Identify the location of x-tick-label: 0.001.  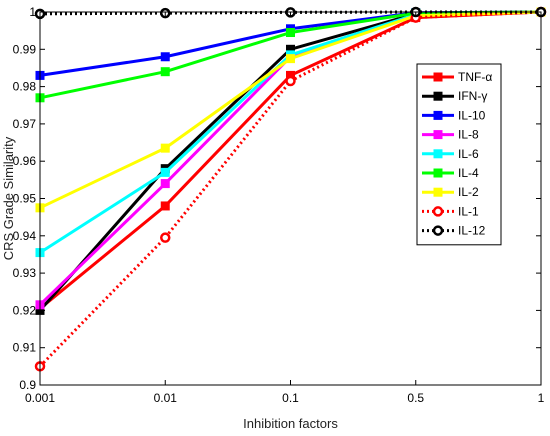
(40, 398).